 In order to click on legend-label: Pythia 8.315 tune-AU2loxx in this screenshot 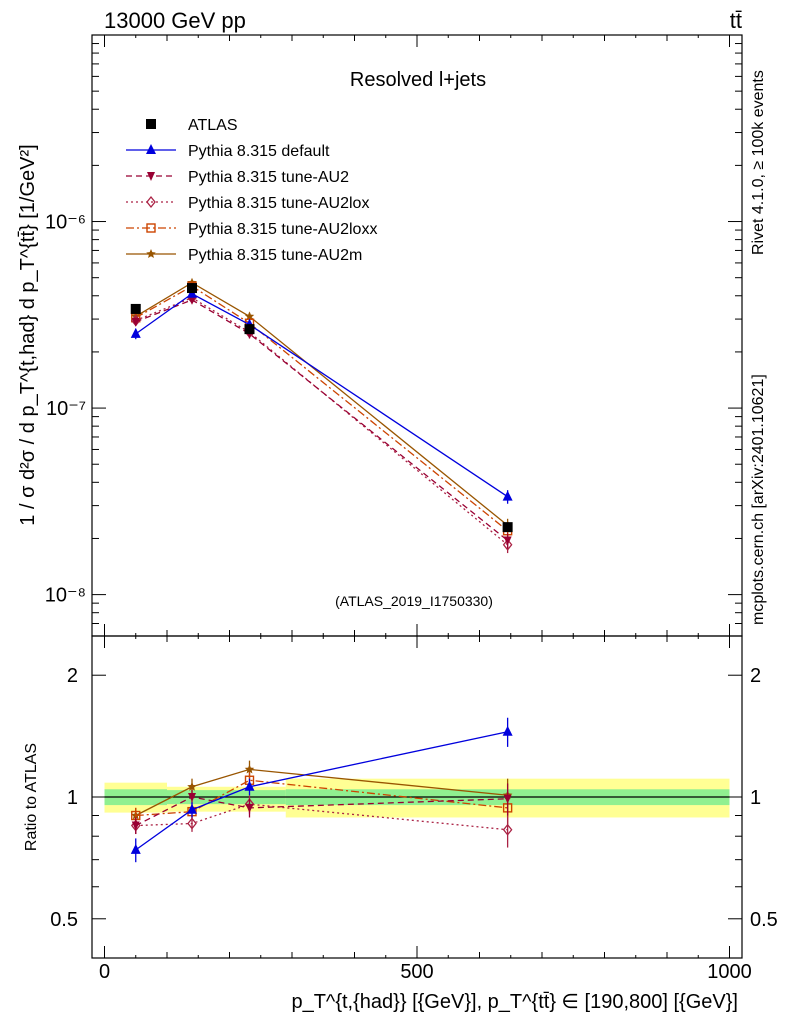, I will do `click(282, 229)`.